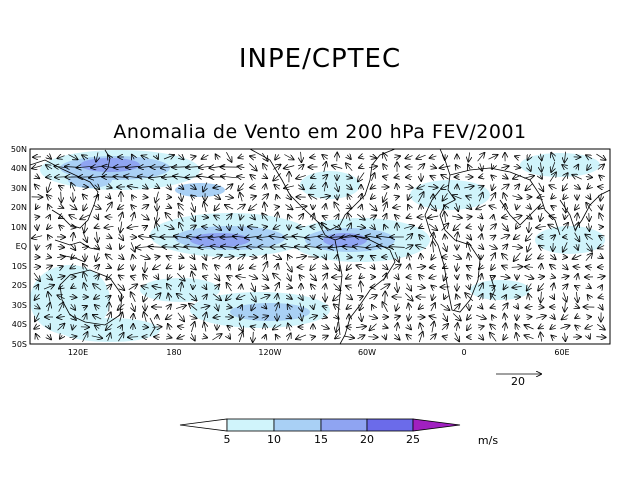  Describe the element at coordinates (488, 440) in the screenshot. I see `colorbar-units: m/s` at that location.